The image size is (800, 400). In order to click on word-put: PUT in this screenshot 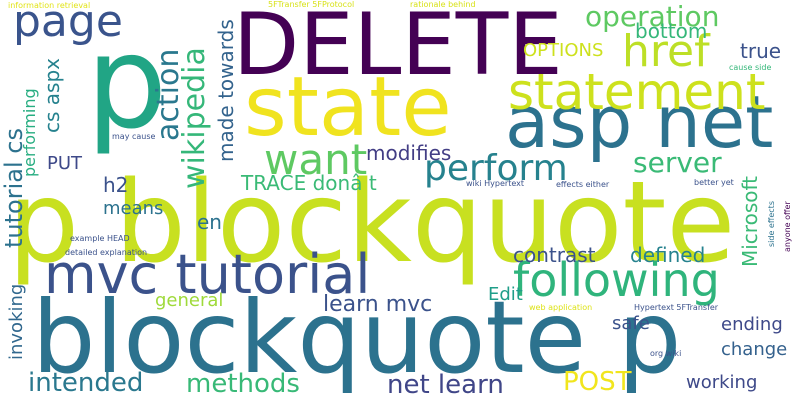, I will do `click(64, 164)`.